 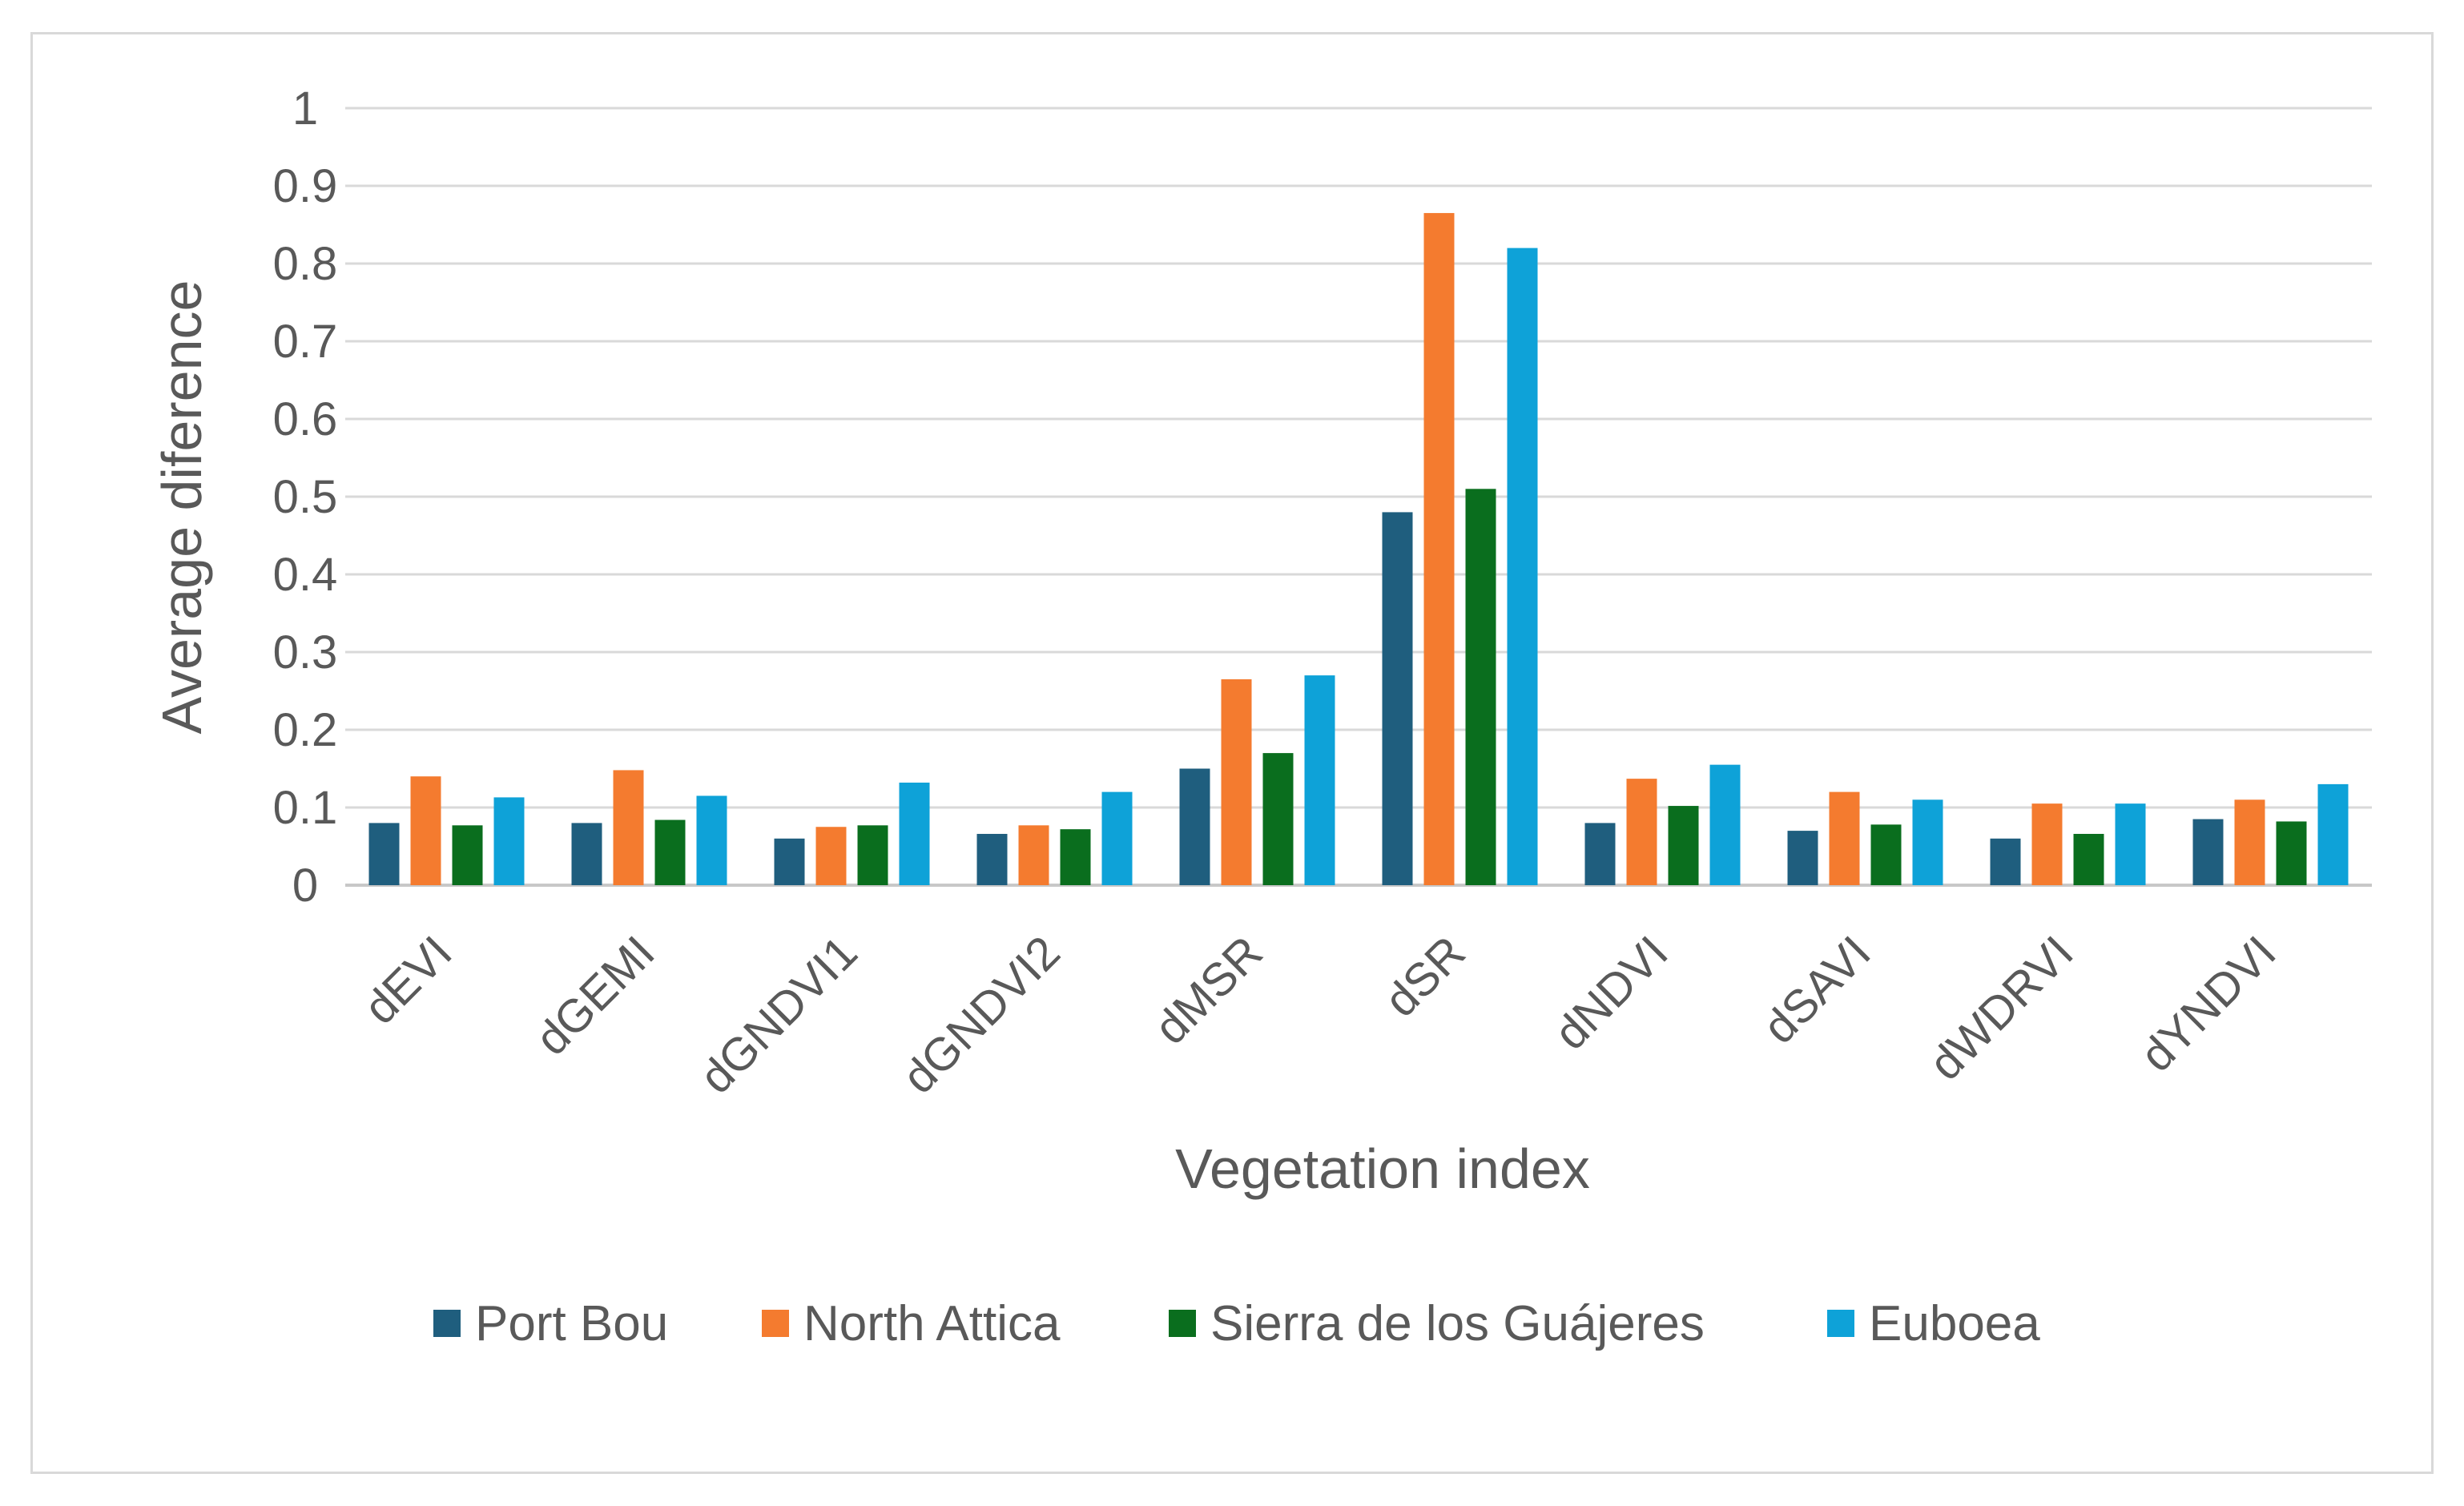 I want to click on bar-euboea-dgemi, so click(x=711, y=840).